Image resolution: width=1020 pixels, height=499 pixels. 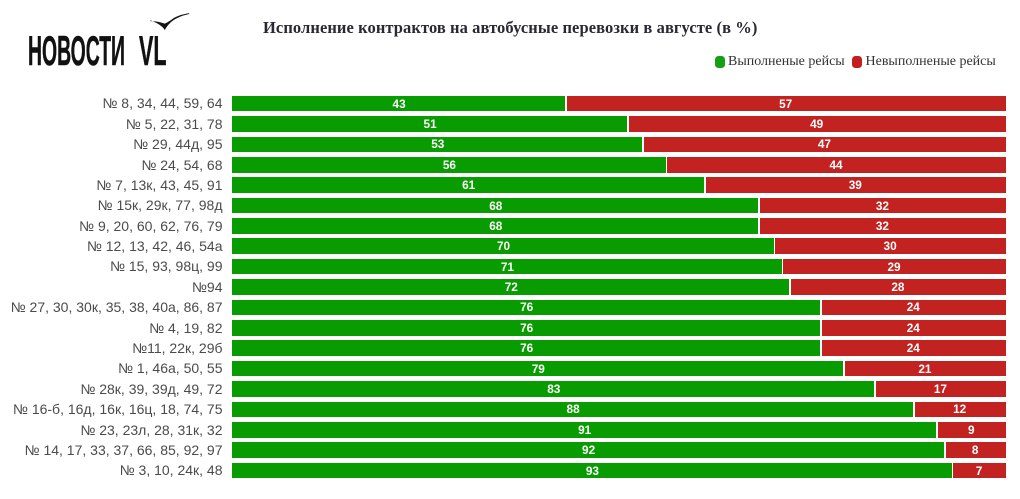 What do you see at coordinates (76, 50) in the screenshot?
I see `svg-text: НОВОСТИ` at bounding box center [76, 50].